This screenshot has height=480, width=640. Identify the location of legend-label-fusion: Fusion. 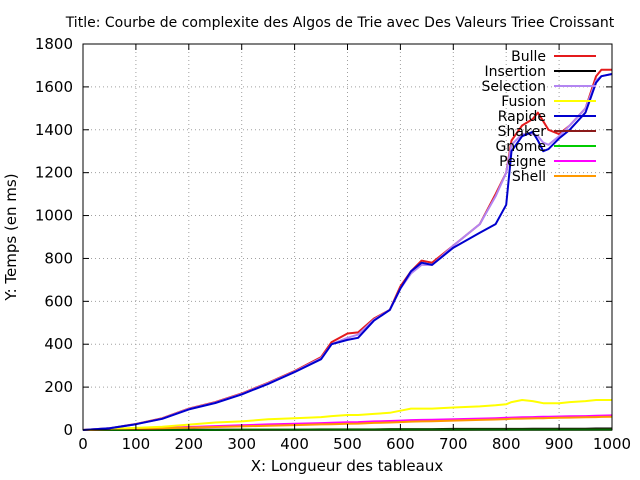
(523, 102).